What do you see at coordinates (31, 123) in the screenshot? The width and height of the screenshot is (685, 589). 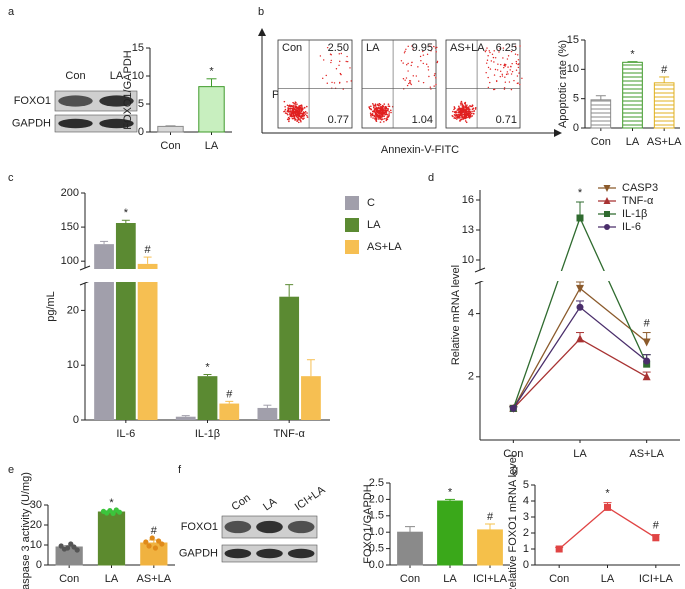 I see `row-label: GAPDH` at bounding box center [31, 123].